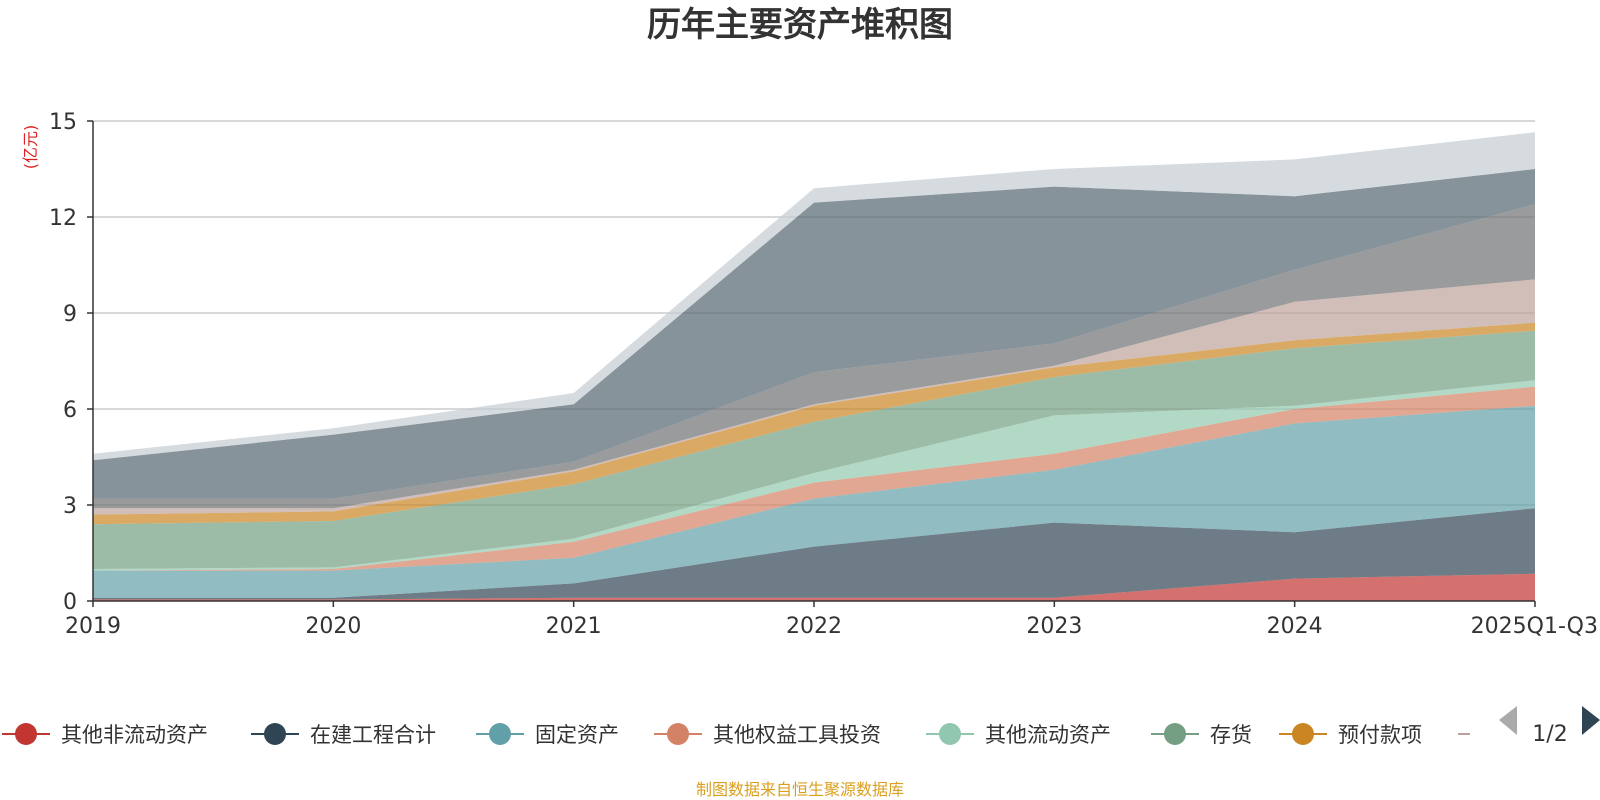 The image size is (1600, 800). I want to click on legend-page-indicator: 1/2, so click(1549, 734).